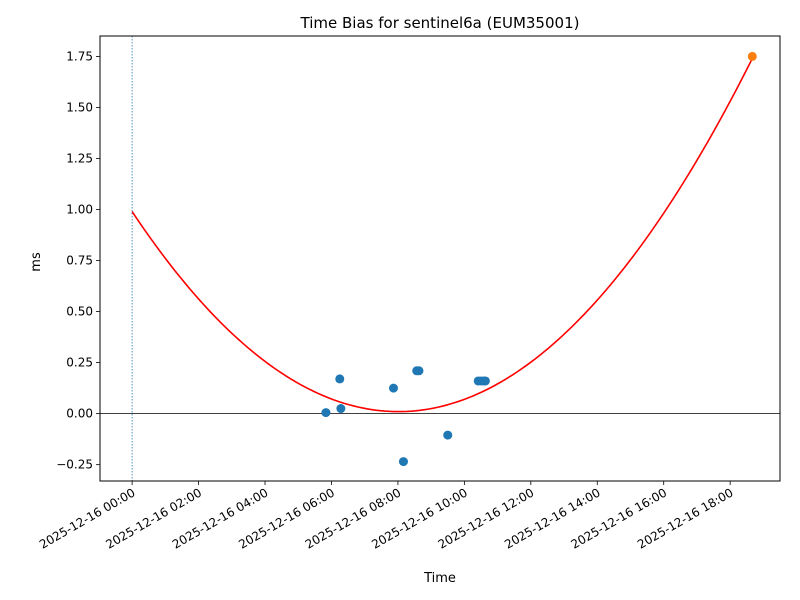 Image resolution: width=800 pixels, height=600 pixels. Describe the element at coordinates (79, 107) in the screenshot. I see `y-tick-label: 1.50` at that location.